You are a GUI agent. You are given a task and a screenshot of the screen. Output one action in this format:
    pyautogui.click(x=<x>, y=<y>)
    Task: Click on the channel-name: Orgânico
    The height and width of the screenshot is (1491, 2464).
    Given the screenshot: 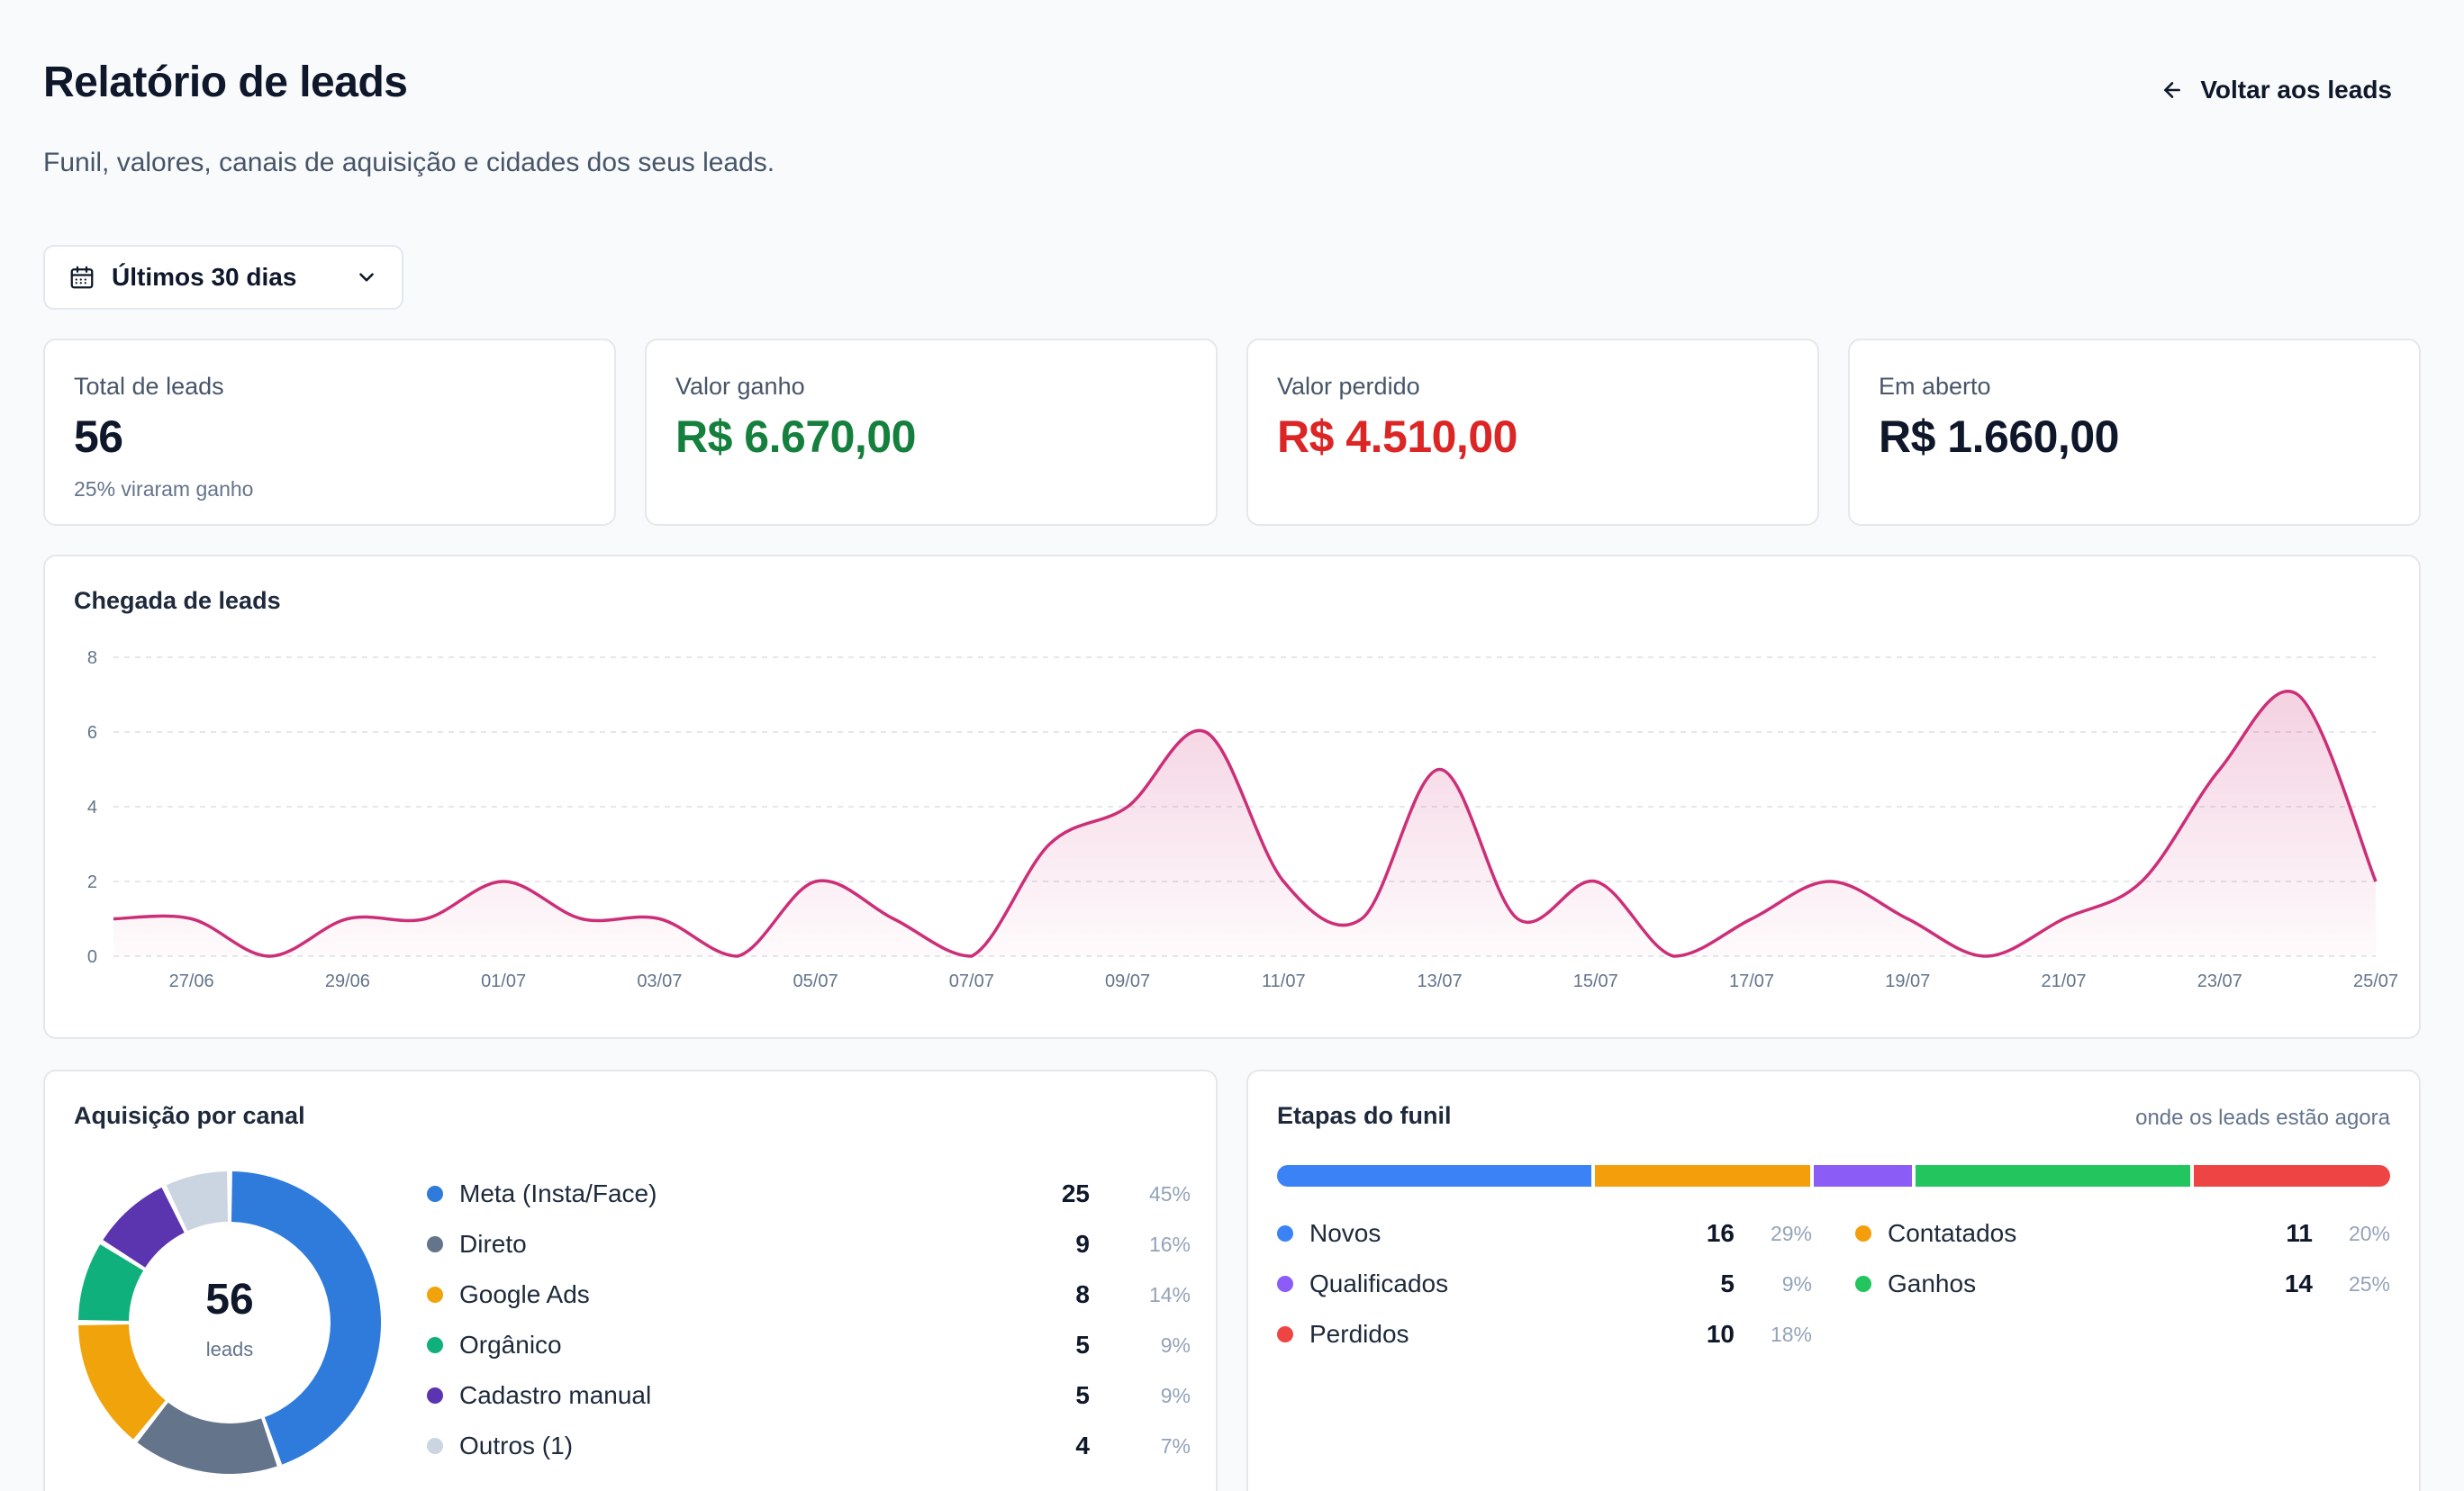 What is the action you would take?
    pyautogui.click(x=511, y=1345)
    